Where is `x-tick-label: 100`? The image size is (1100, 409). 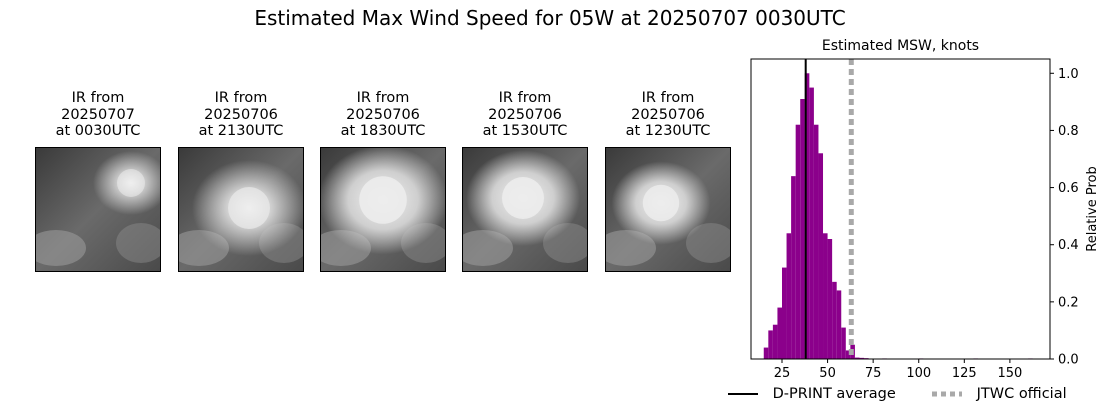 x-tick-label: 100 is located at coordinates (918, 373).